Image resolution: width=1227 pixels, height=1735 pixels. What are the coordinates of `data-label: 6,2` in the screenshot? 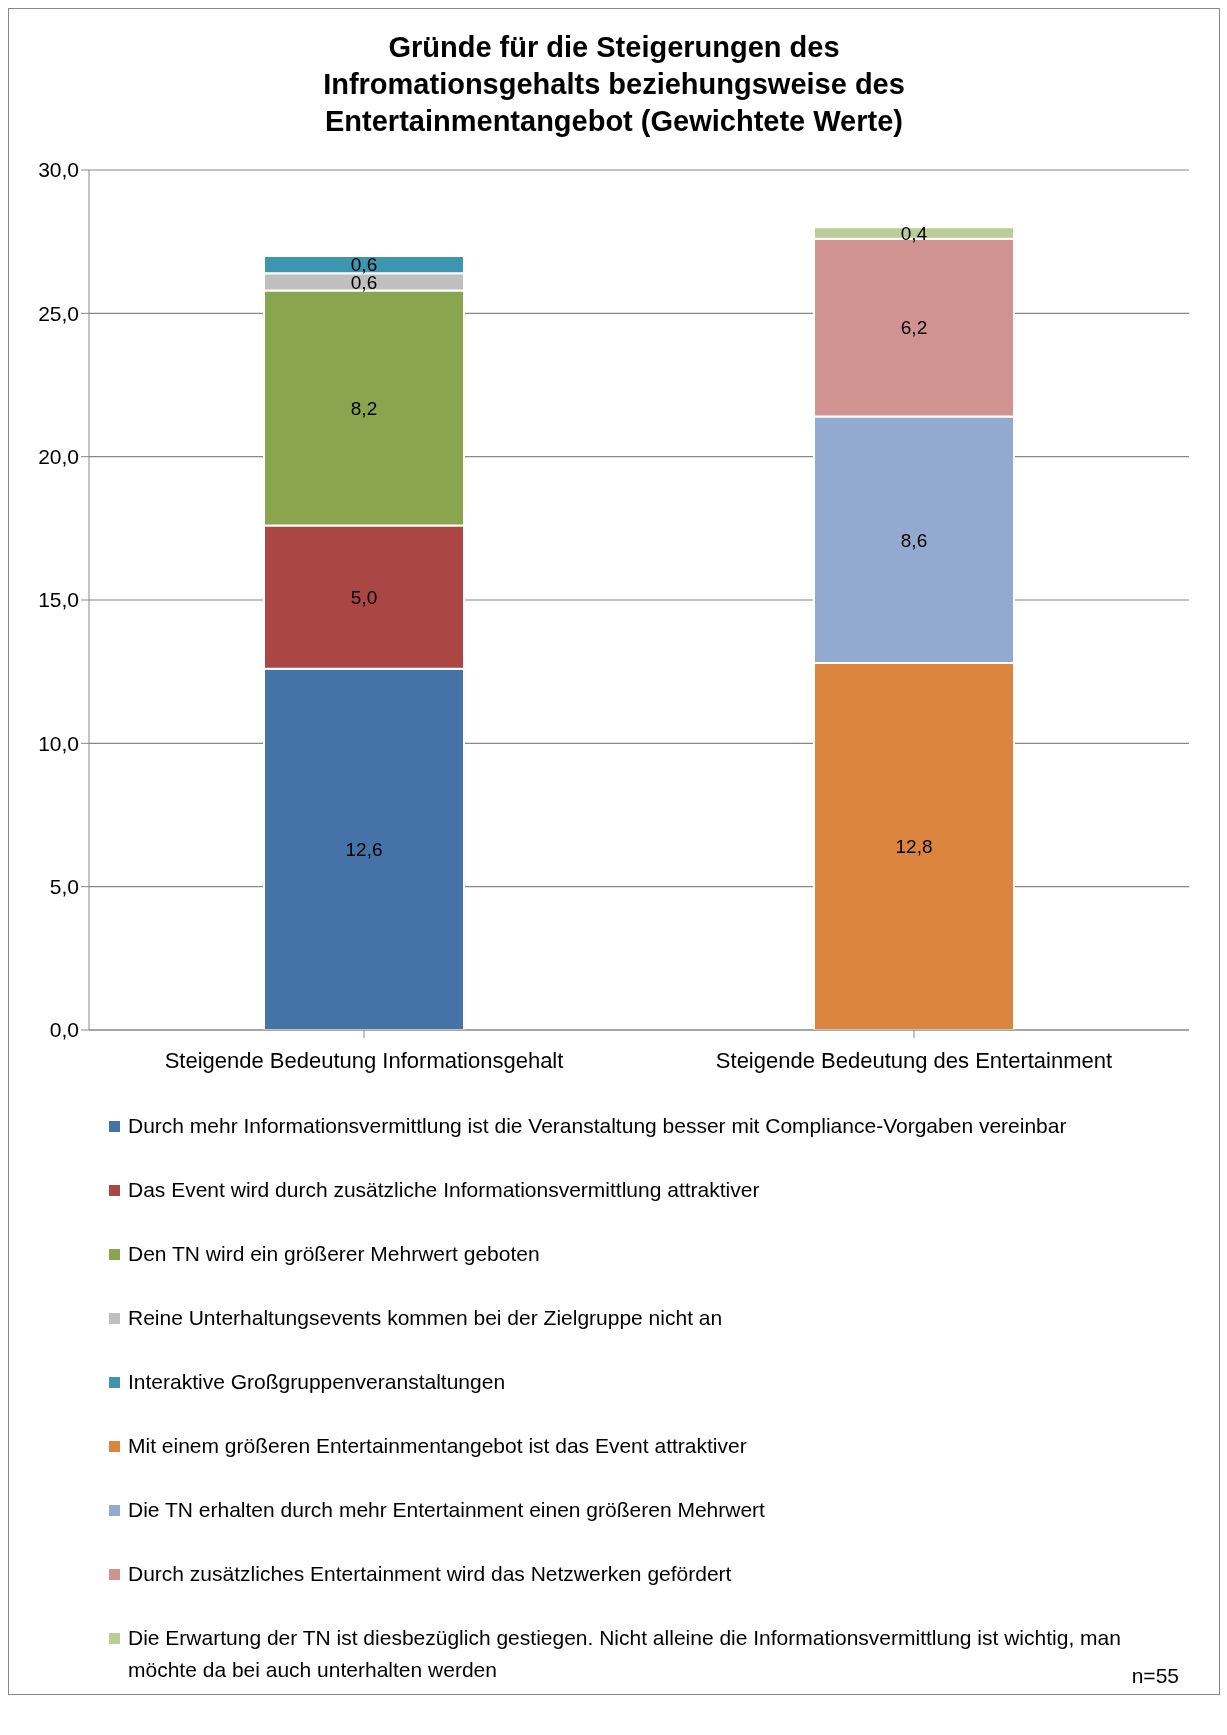 It's located at (914, 328).